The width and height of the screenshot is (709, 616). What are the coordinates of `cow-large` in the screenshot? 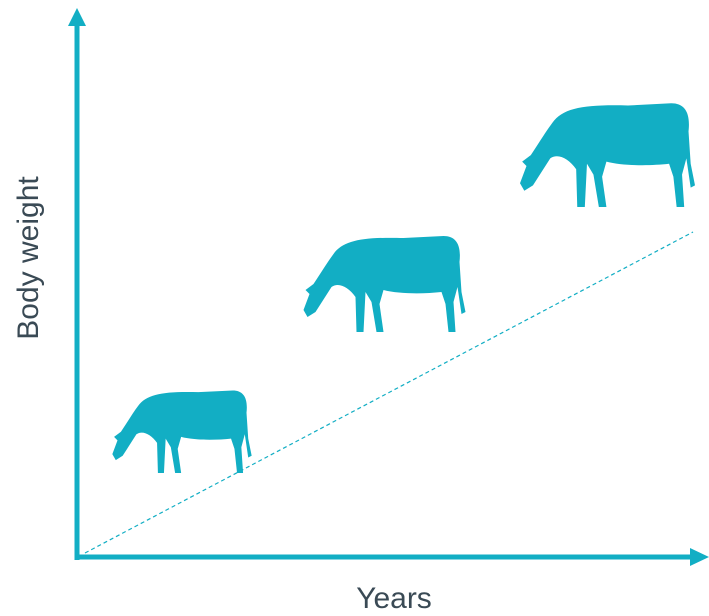 It's located at (607, 155).